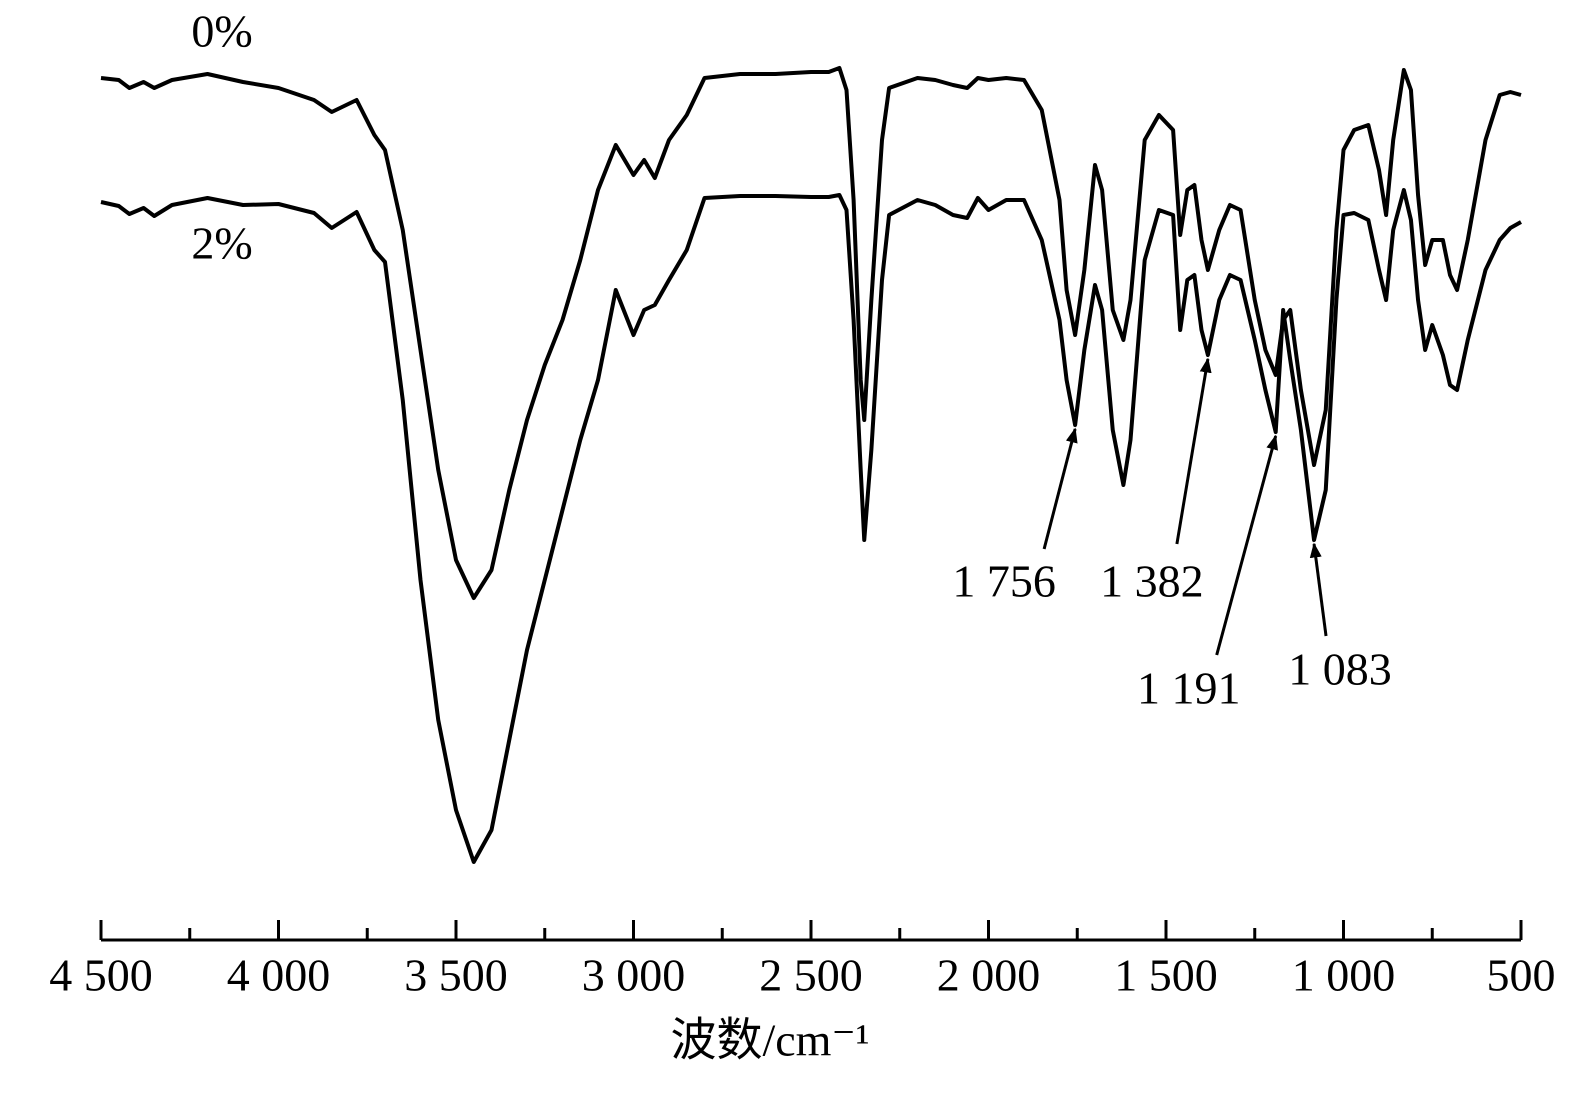 Image resolution: width=1590 pixels, height=1101 pixels. I want to click on annotation-label: 1 382, so click(1152, 581).